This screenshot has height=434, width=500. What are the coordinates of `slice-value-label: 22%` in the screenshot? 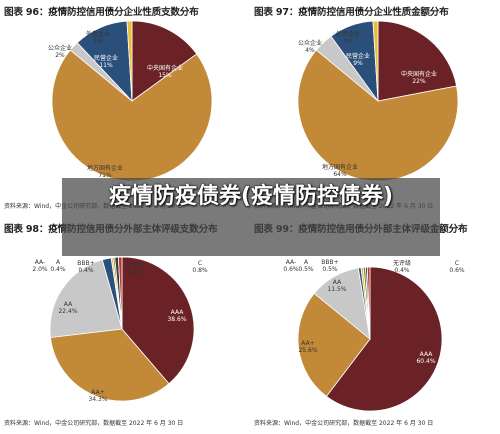 It's located at (419, 81).